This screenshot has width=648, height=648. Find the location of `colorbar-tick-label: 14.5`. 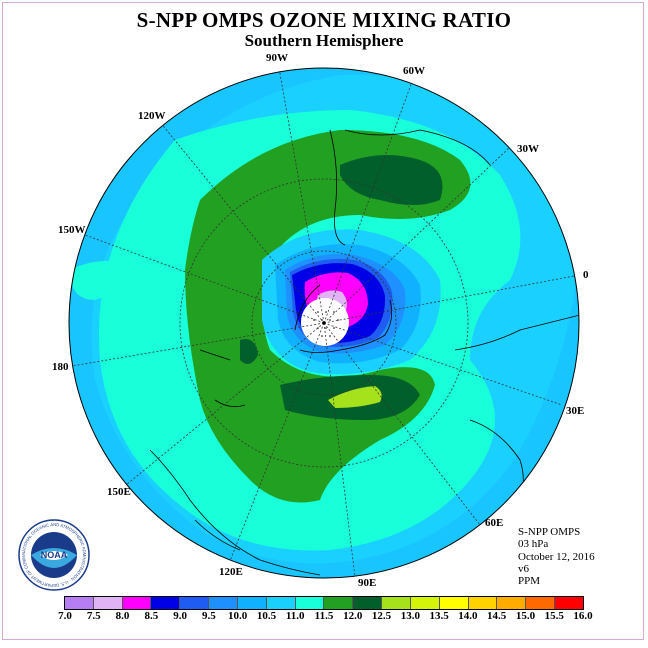

colorbar-tick-label: 14.5 is located at coordinates (497, 616).